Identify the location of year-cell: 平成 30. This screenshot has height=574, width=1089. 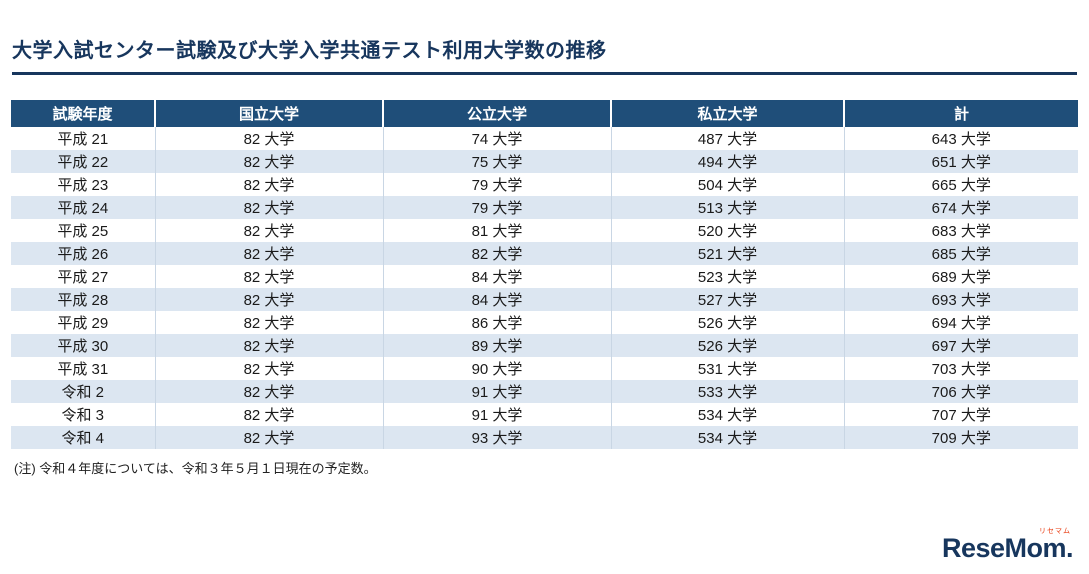
(83, 346).